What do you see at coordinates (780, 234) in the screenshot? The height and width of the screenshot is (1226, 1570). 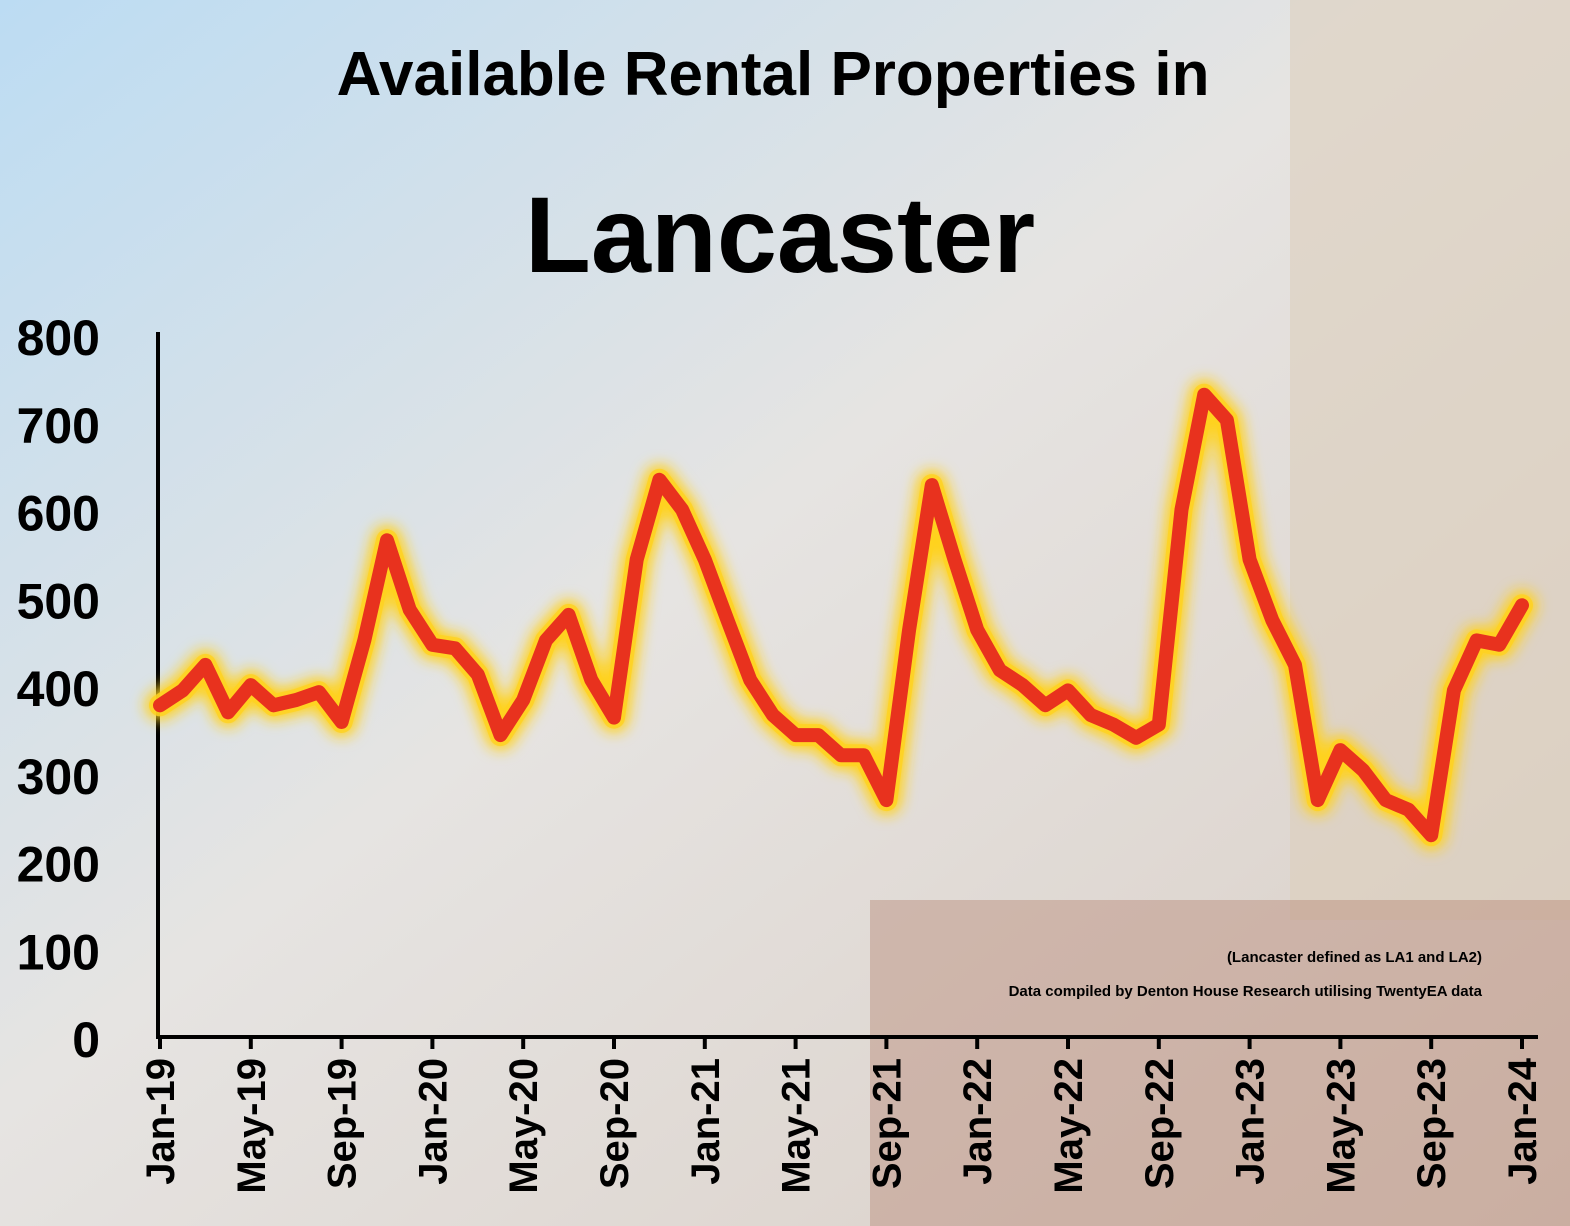 I see `chart-subtitle: Lancaster` at bounding box center [780, 234].